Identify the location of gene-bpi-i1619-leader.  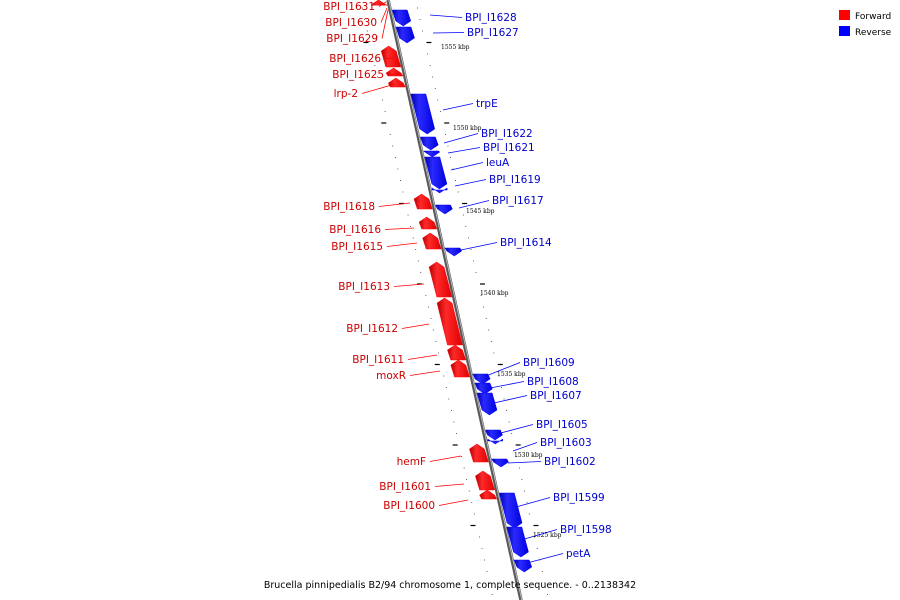
(470, 183).